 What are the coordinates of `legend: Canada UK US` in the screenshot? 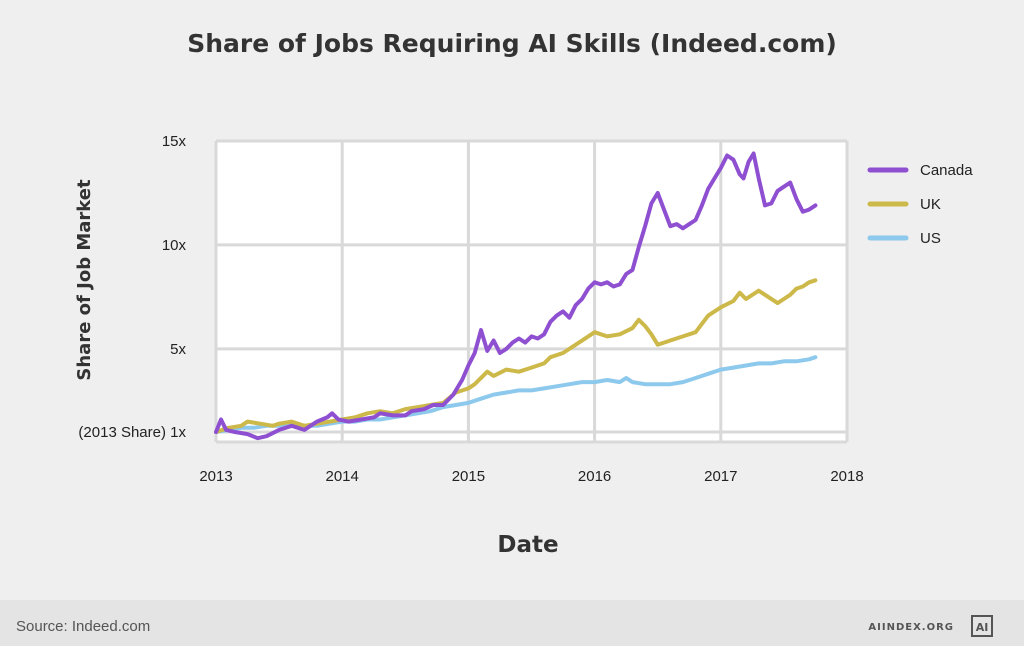 It's located at (920, 204).